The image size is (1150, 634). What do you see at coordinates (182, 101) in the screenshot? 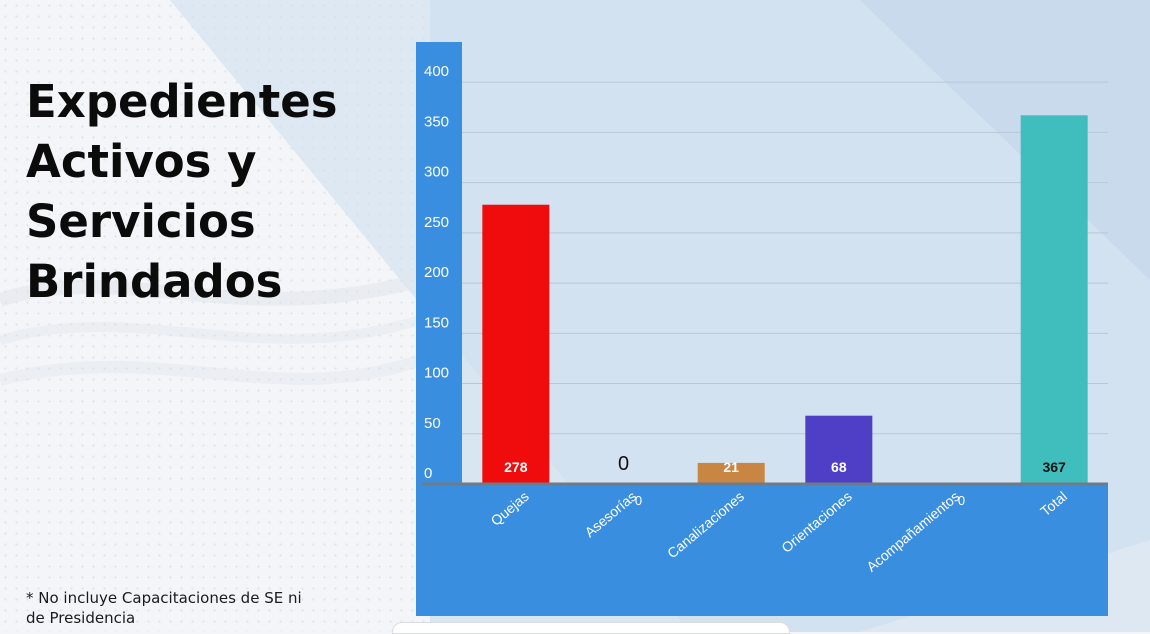
I see `title-line: Expedientes` at bounding box center [182, 101].